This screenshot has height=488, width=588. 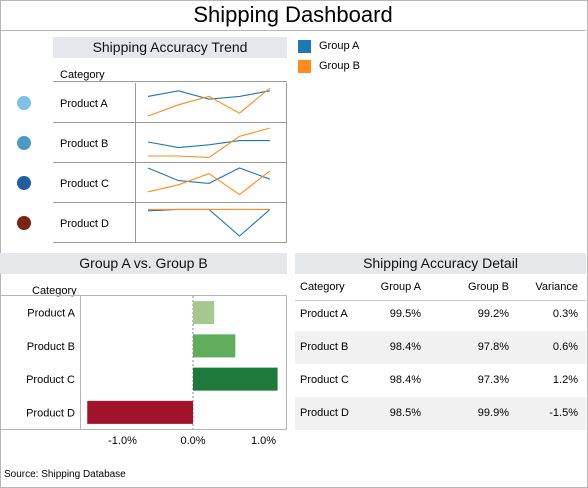 I want to click on column-header: Category, so click(x=322, y=287).